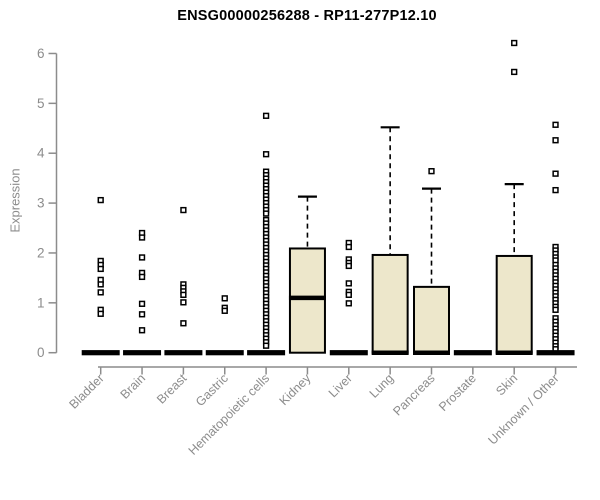  I want to click on box-plot-gastric, so click(224, 325).